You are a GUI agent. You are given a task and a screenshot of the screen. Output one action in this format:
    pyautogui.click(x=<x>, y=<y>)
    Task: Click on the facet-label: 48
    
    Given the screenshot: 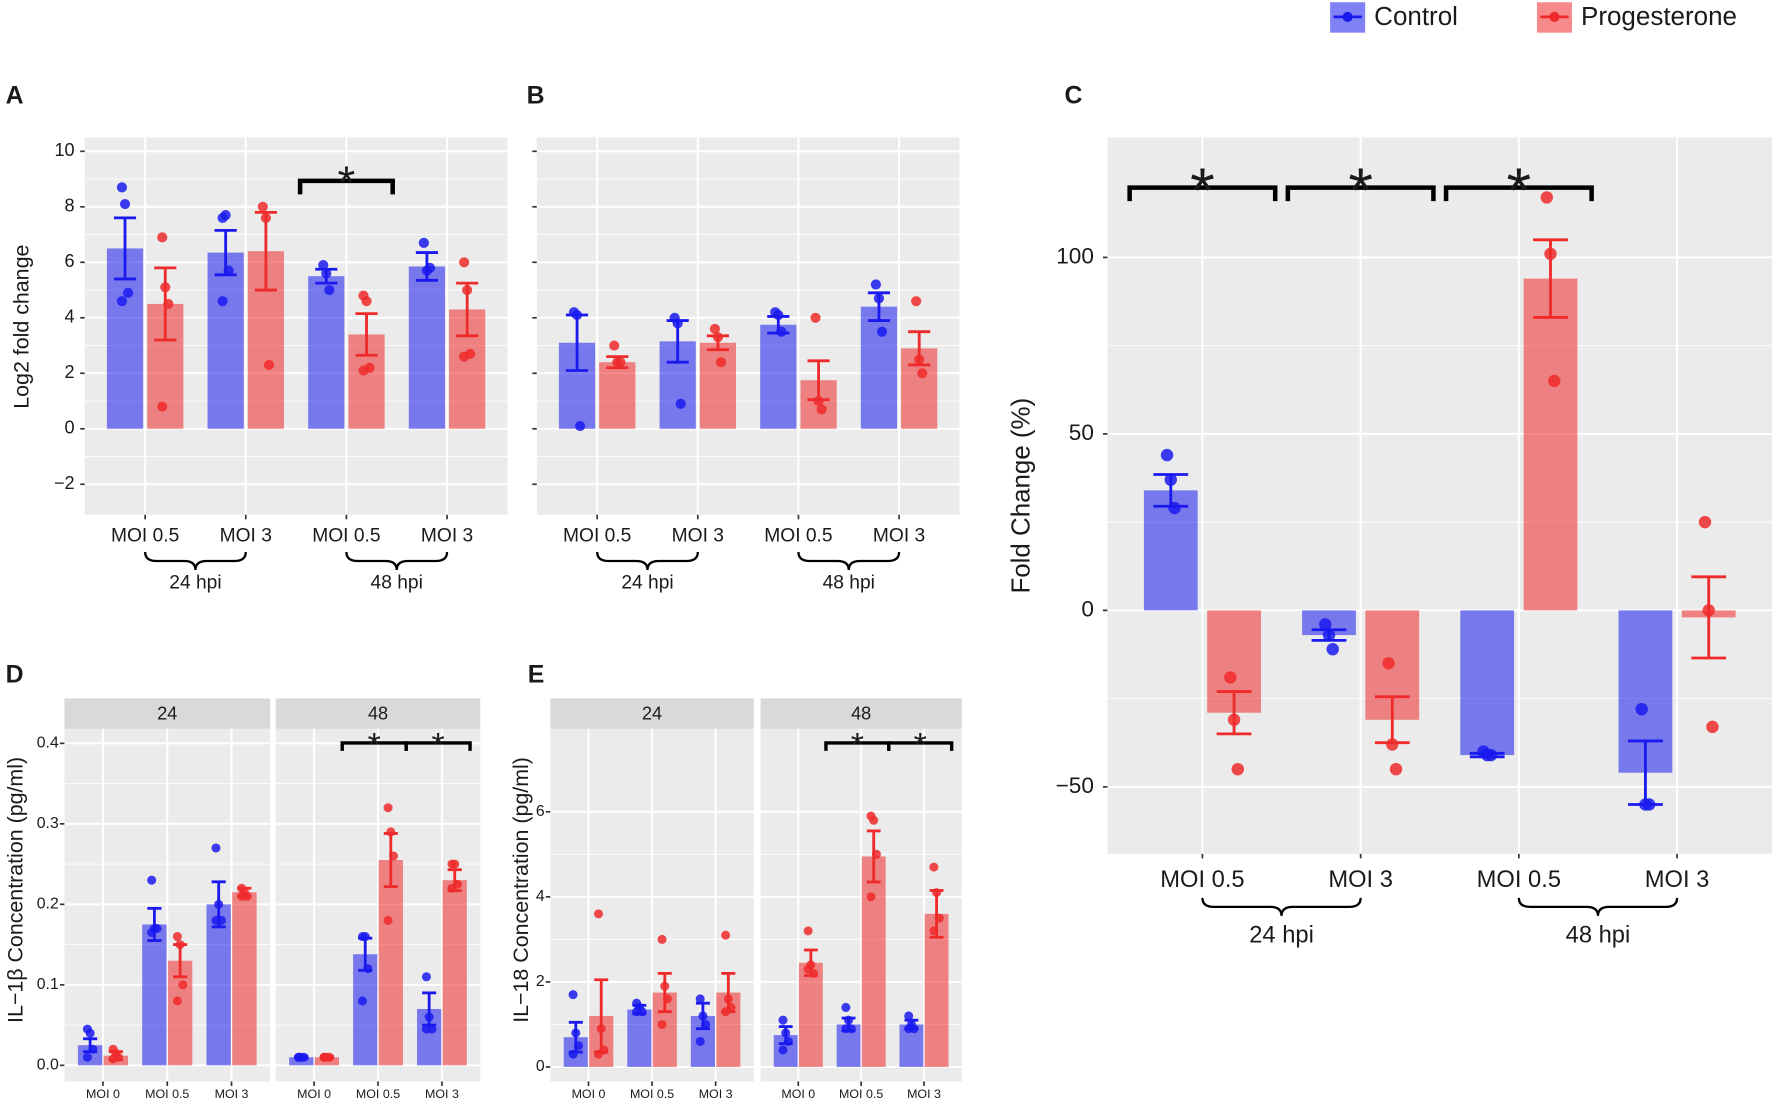 What is the action you would take?
    pyautogui.click(x=378, y=714)
    